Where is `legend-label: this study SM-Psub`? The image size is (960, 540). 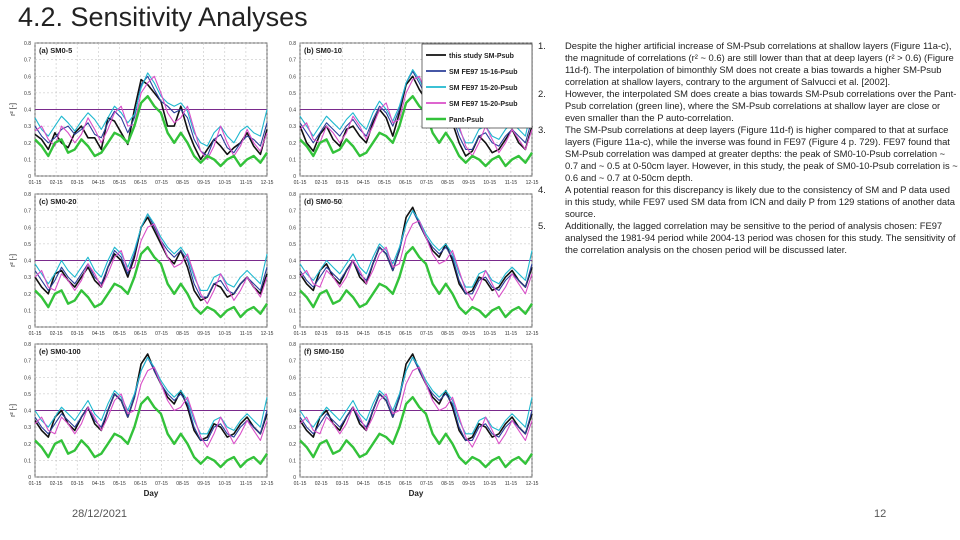
legend-label: this study SM-Psub is located at coordinates (481, 56).